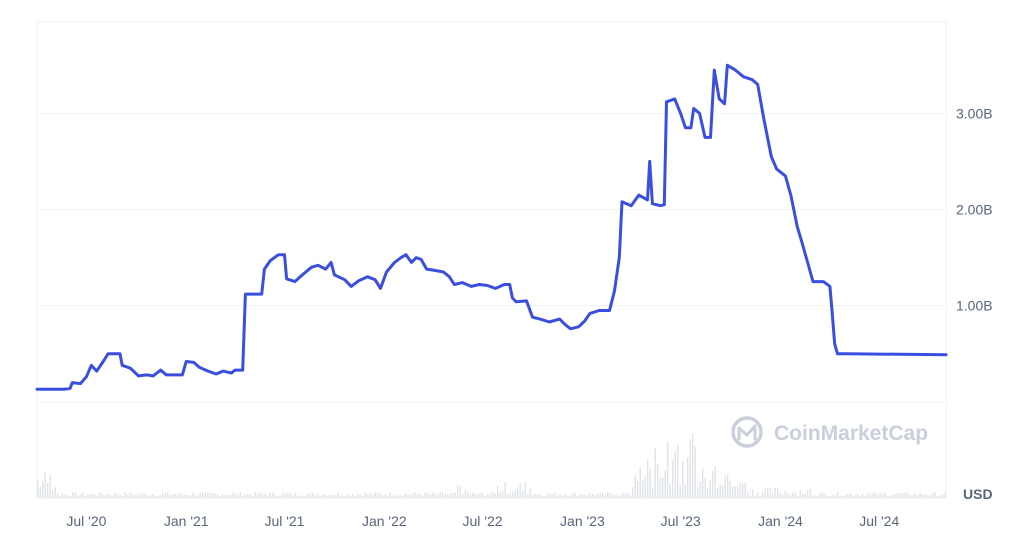  Describe the element at coordinates (582, 521) in the screenshot. I see `x-tick-label: Jan '23` at that location.